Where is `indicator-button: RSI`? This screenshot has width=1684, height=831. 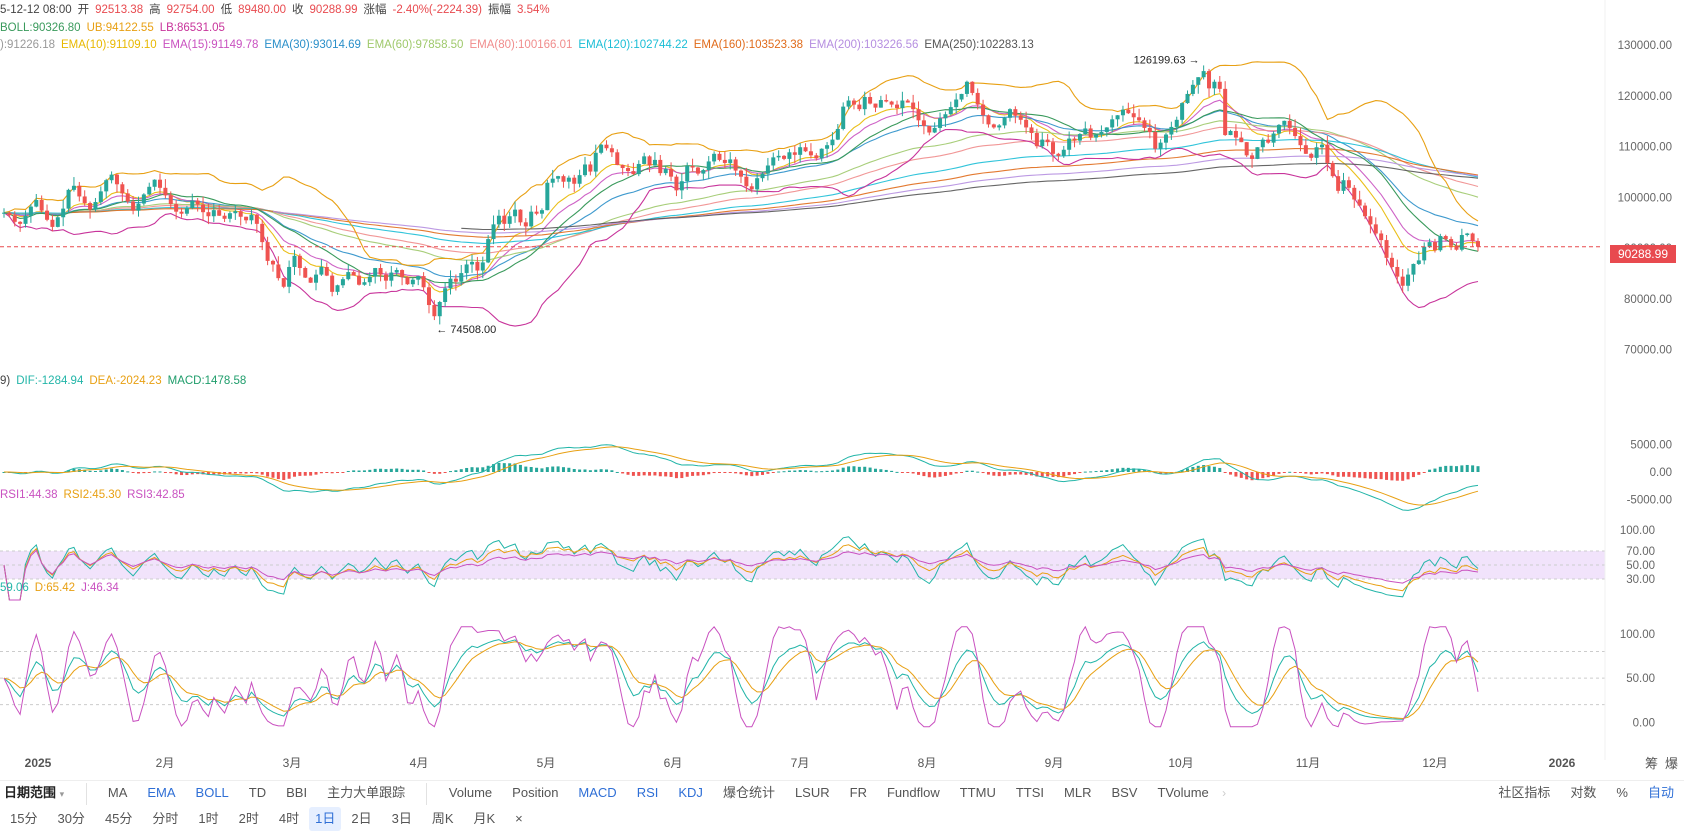
indicator-button: RSI is located at coordinates (647, 792).